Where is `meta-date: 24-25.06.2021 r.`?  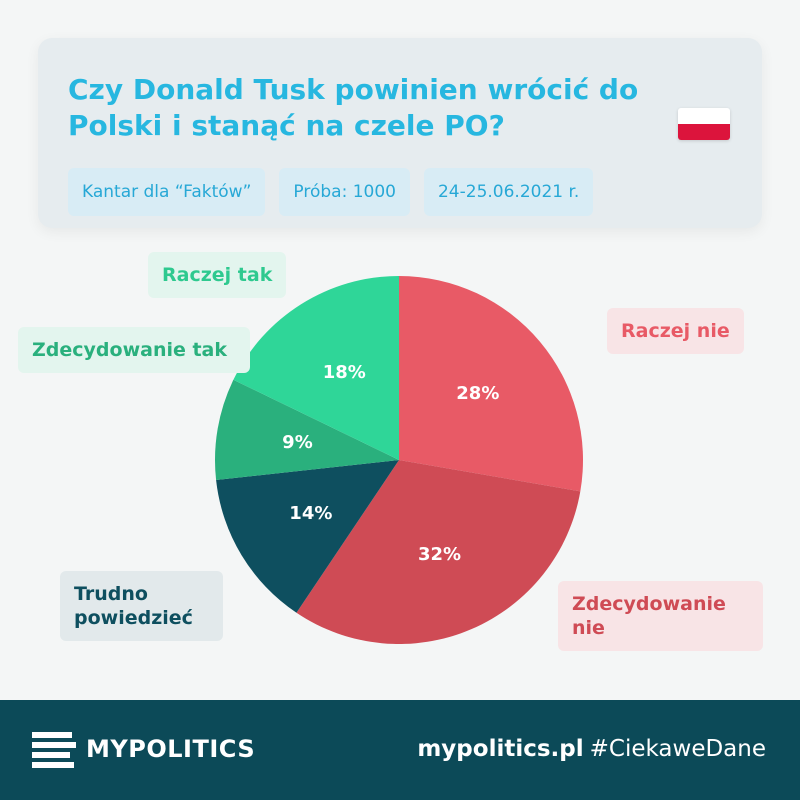
meta-date: 24-25.06.2021 r. is located at coordinates (508, 192).